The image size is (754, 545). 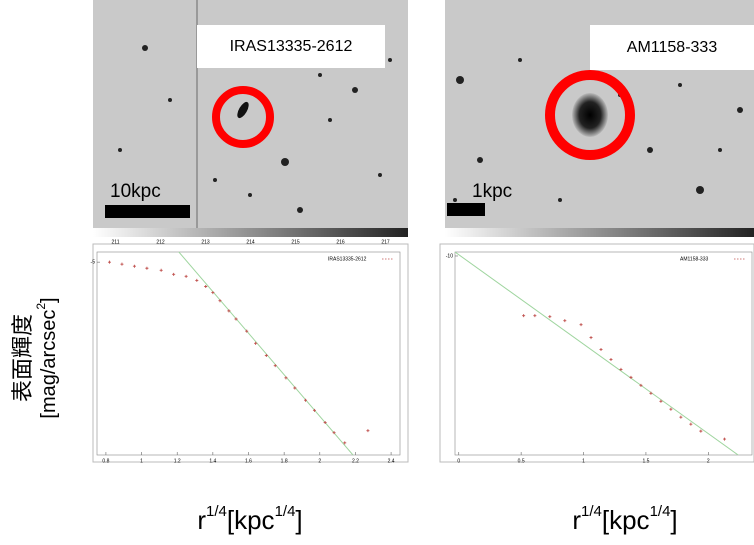 I want to click on plot-clip, so click(x=597, y=353).